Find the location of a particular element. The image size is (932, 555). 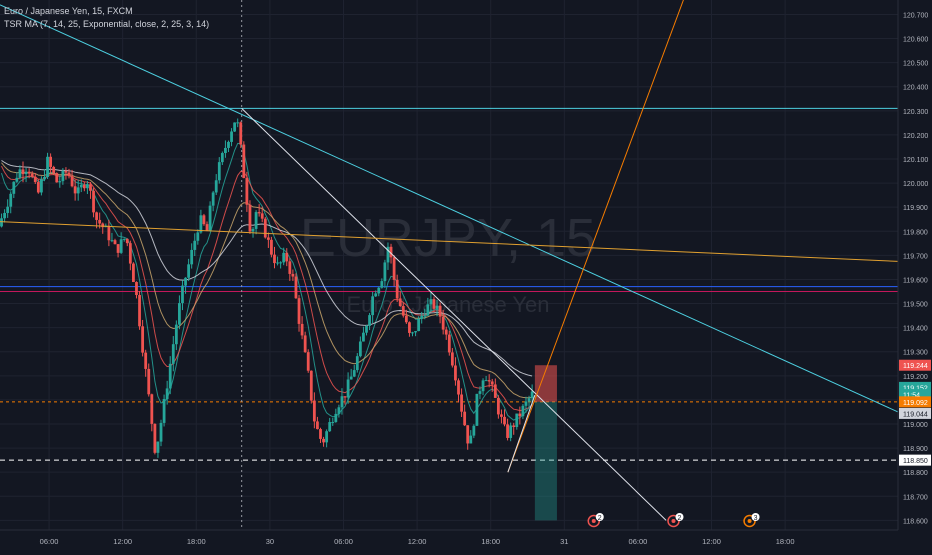

price-tag-text: 119.244 is located at coordinates (915, 366).